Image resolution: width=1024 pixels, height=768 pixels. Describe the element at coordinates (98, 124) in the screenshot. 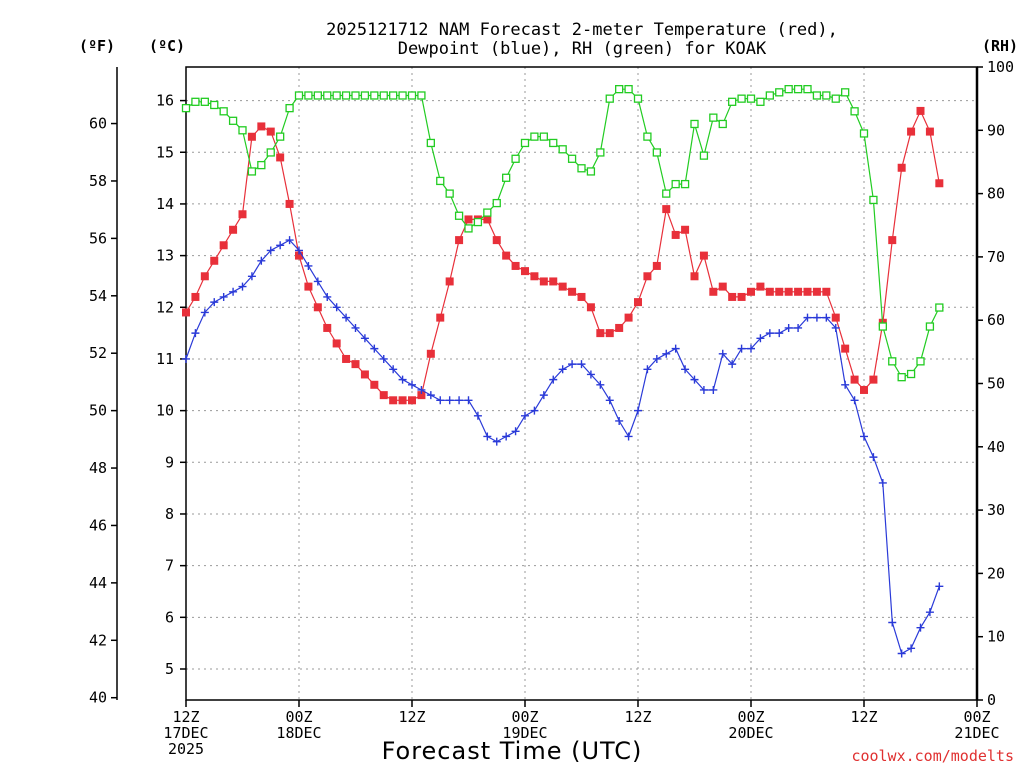

I see `fahrenheit-tick-label: 60` at that location.